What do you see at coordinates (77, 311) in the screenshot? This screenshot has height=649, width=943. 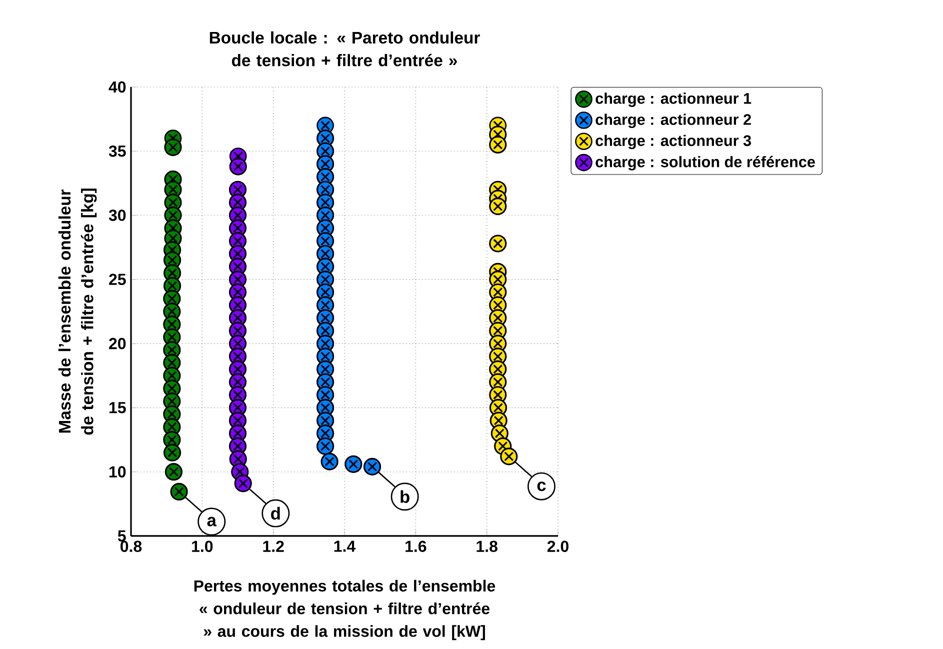 I see `y-axis-title: Masse de l’ensemble onduleur de tension + filtre d’entrée [kg]` at bounding box center [77, 311].